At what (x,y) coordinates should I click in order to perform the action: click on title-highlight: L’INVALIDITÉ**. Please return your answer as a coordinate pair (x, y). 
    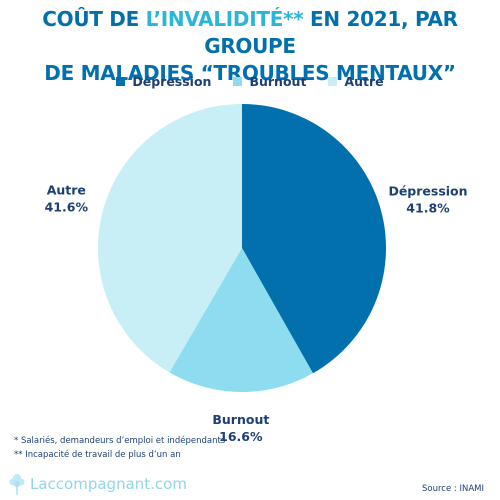
    Looking at the image, I should click on (224, 19).